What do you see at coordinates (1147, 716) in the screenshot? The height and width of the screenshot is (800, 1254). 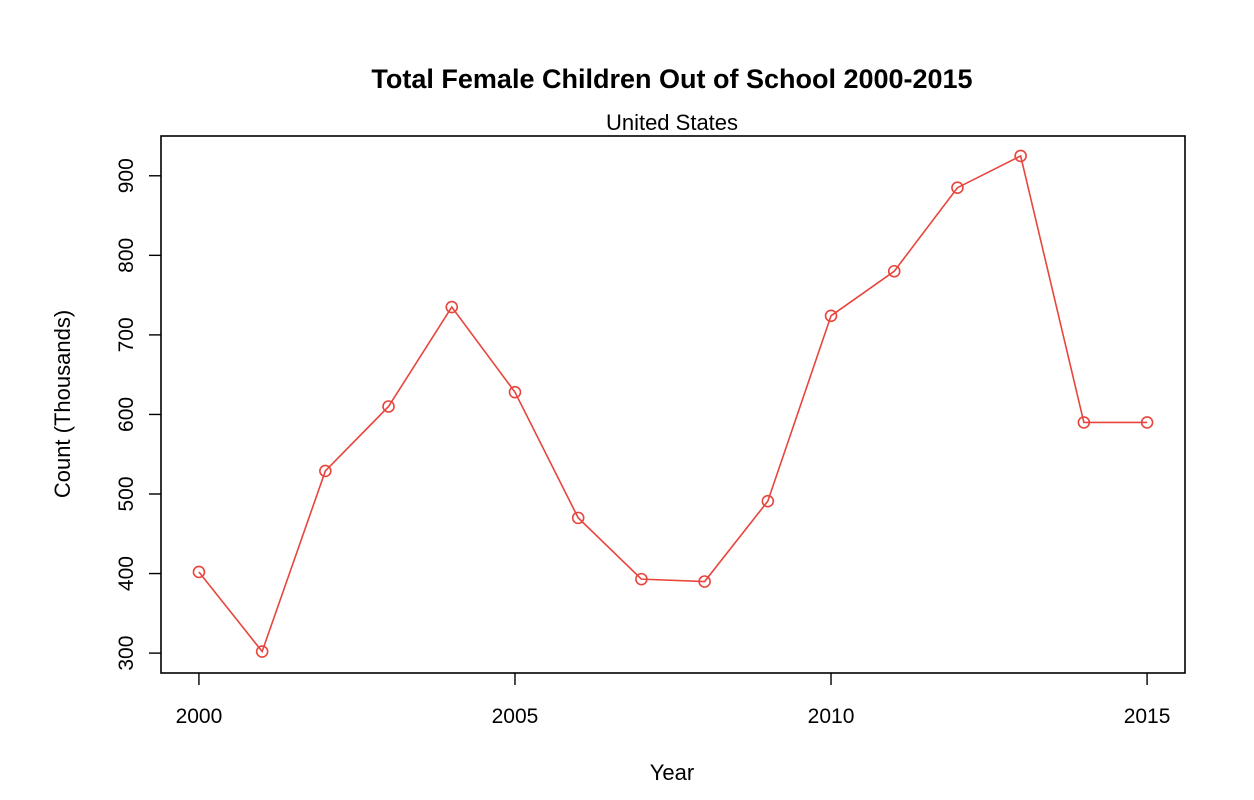 I see `x-tick-label-2015: 2015` at bounding box center [1147, 716].